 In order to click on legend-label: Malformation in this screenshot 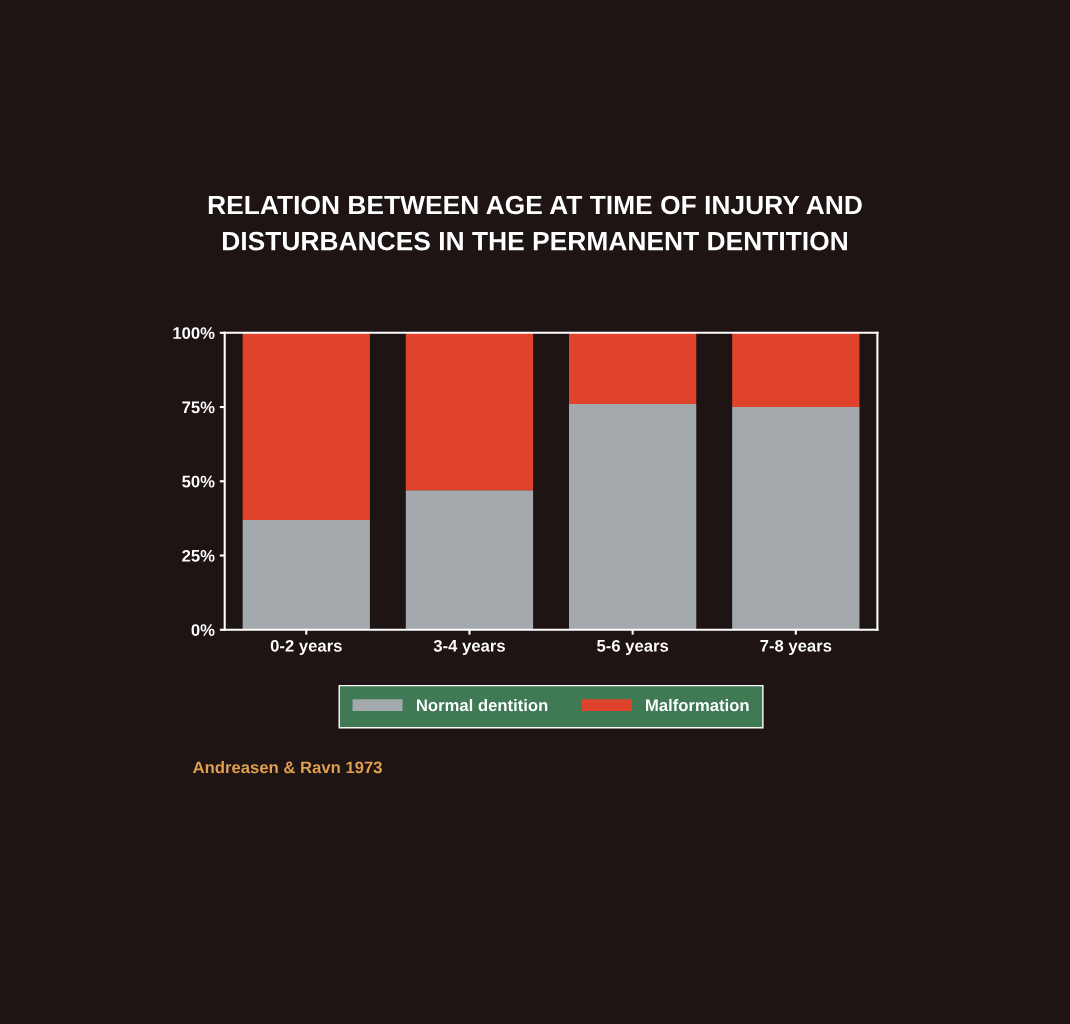, I will do `click(697, 705)`.